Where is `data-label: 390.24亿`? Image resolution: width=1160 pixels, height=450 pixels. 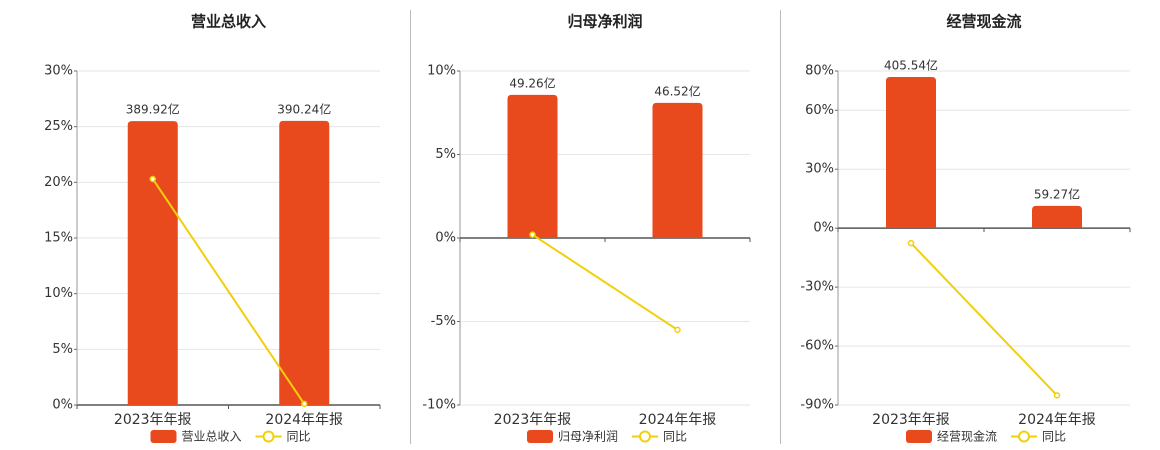
data-label: 390.24亿 is located at coordinates (304, 108).